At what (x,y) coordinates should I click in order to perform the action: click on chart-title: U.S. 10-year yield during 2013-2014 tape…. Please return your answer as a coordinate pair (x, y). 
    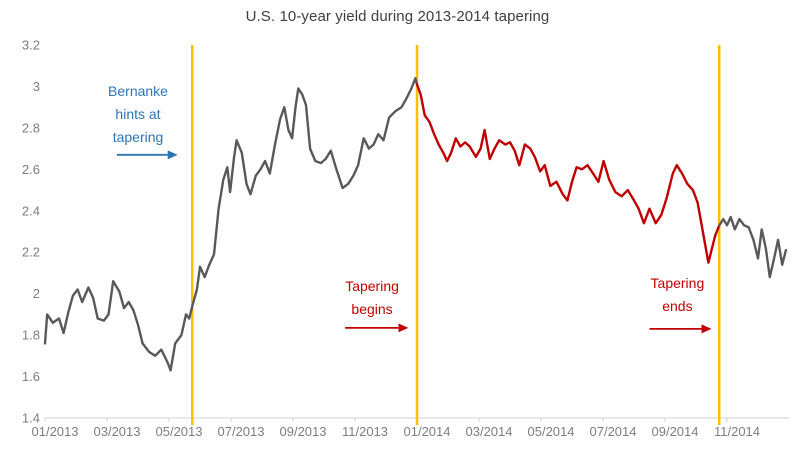
    Looking at the image, I should click on (397, 16).